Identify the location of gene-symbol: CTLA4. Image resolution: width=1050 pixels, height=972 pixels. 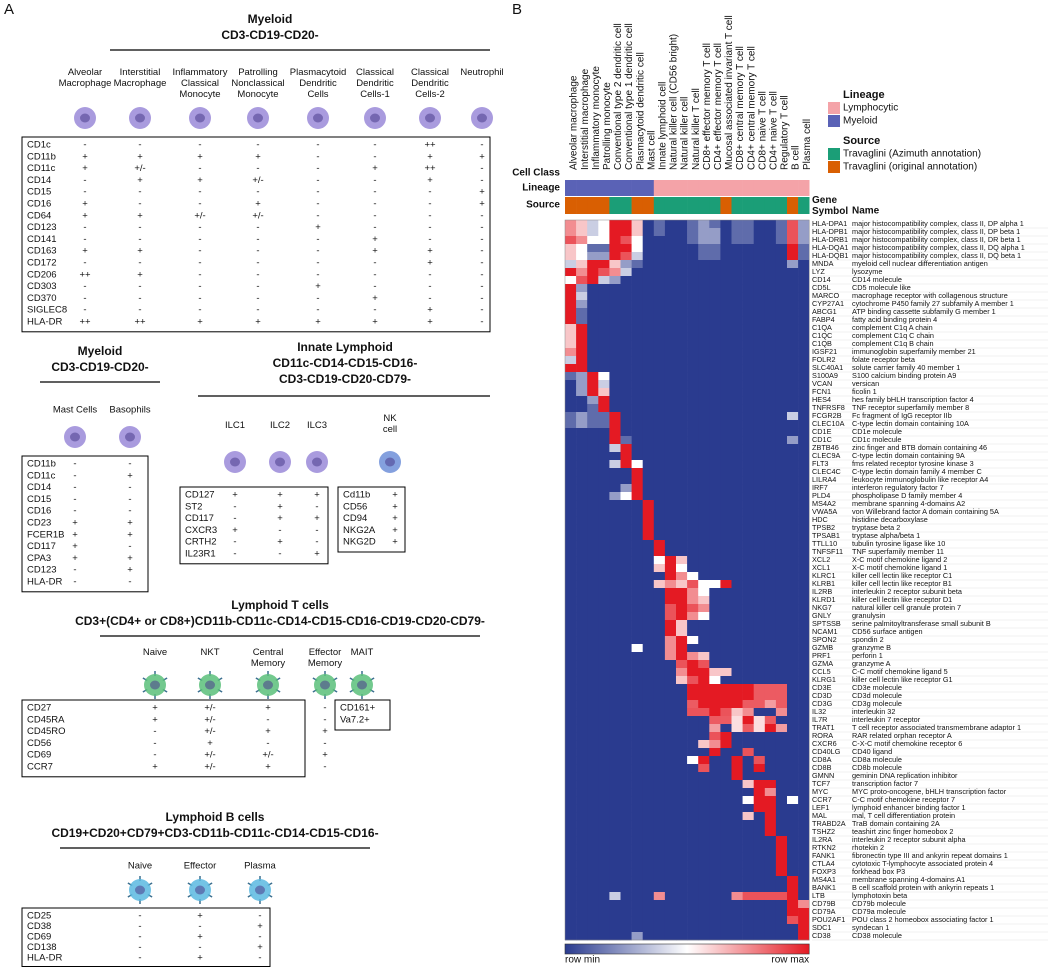
(823, 863).